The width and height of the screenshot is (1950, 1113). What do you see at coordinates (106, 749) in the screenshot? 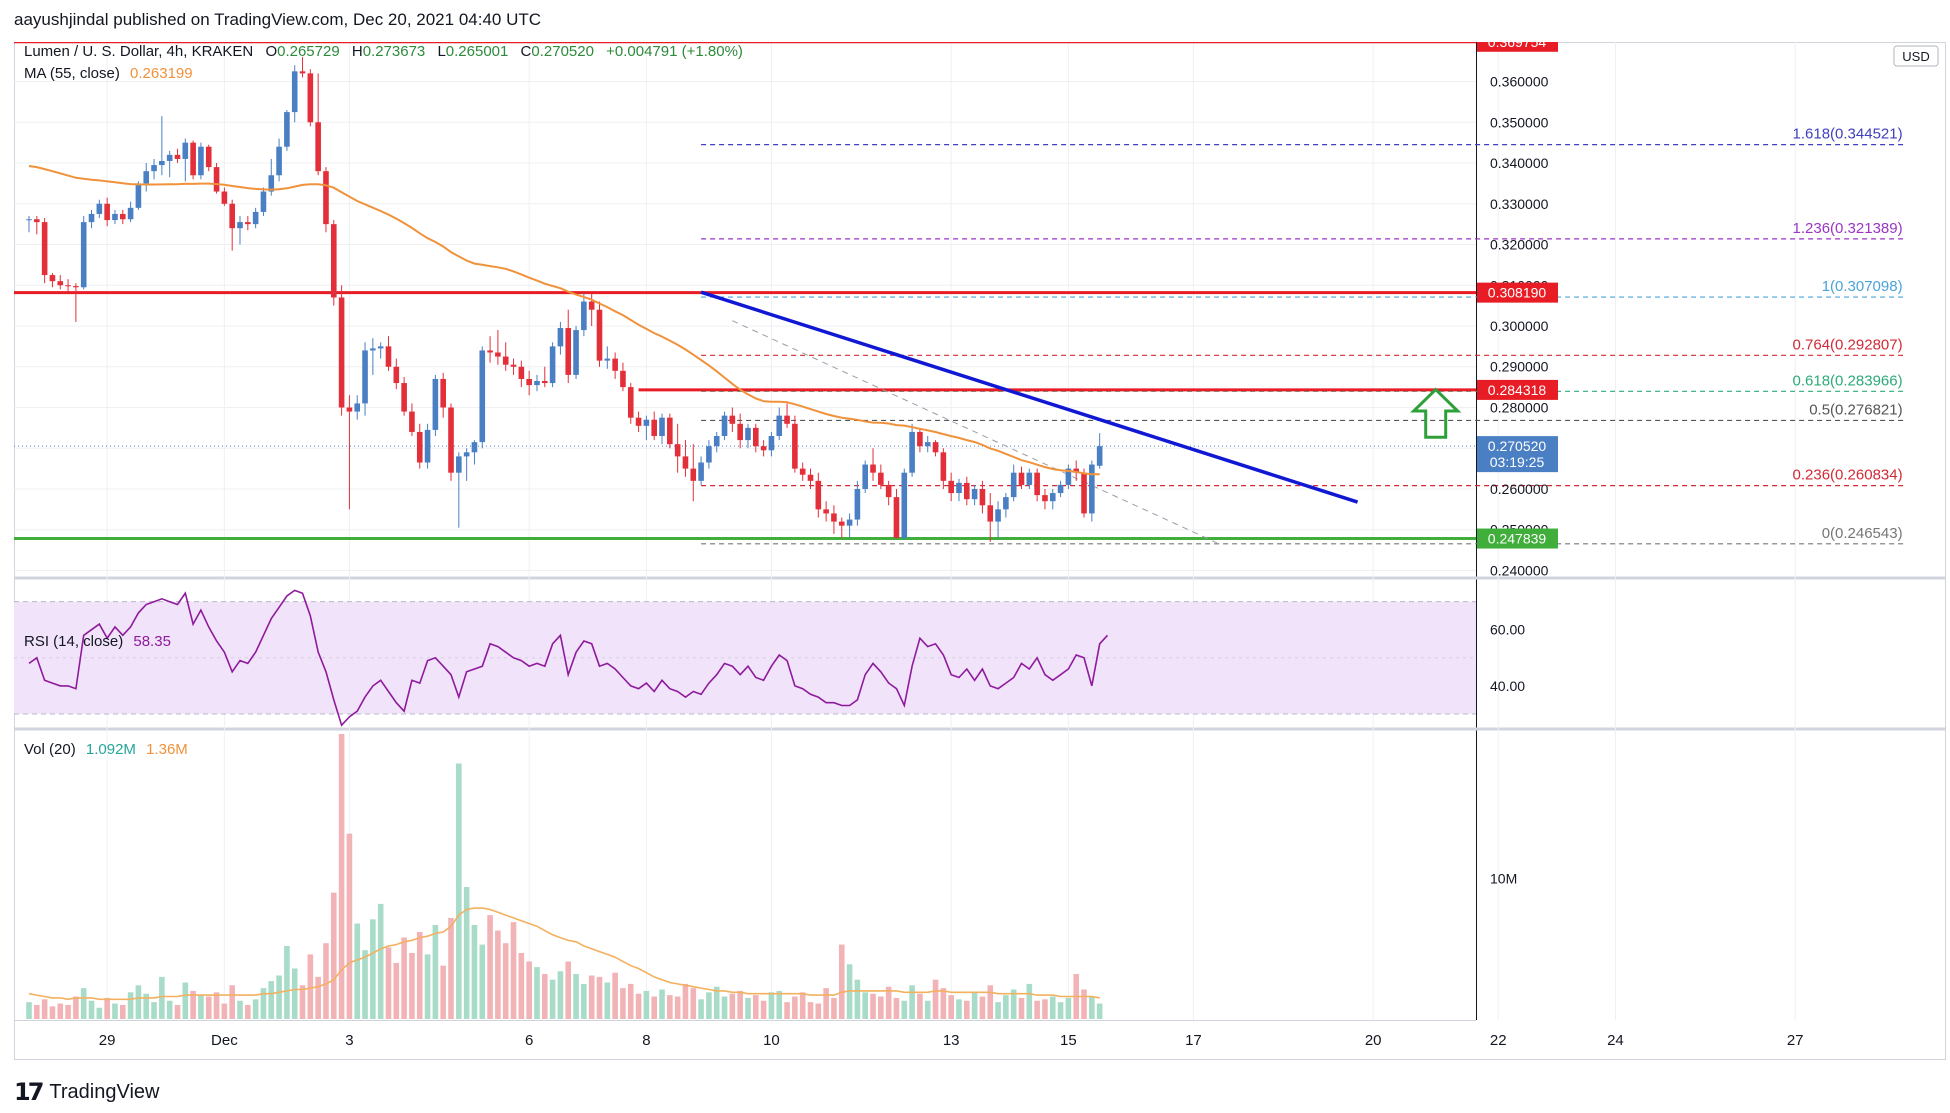
I see `volume-legend: Vol (20) 1.092M 1.36M` at bounding box center [106, 749].